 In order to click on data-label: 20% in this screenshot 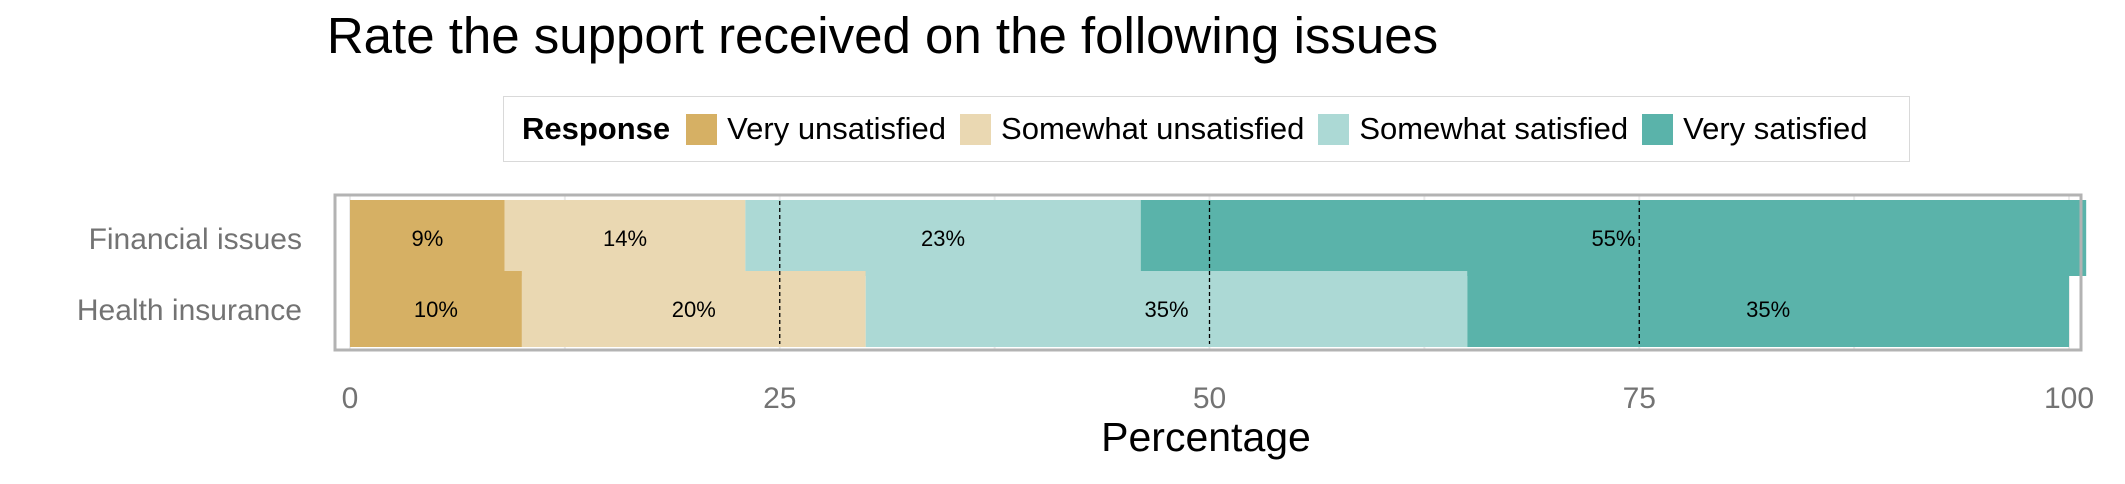, I will do `click(694, 309)`.